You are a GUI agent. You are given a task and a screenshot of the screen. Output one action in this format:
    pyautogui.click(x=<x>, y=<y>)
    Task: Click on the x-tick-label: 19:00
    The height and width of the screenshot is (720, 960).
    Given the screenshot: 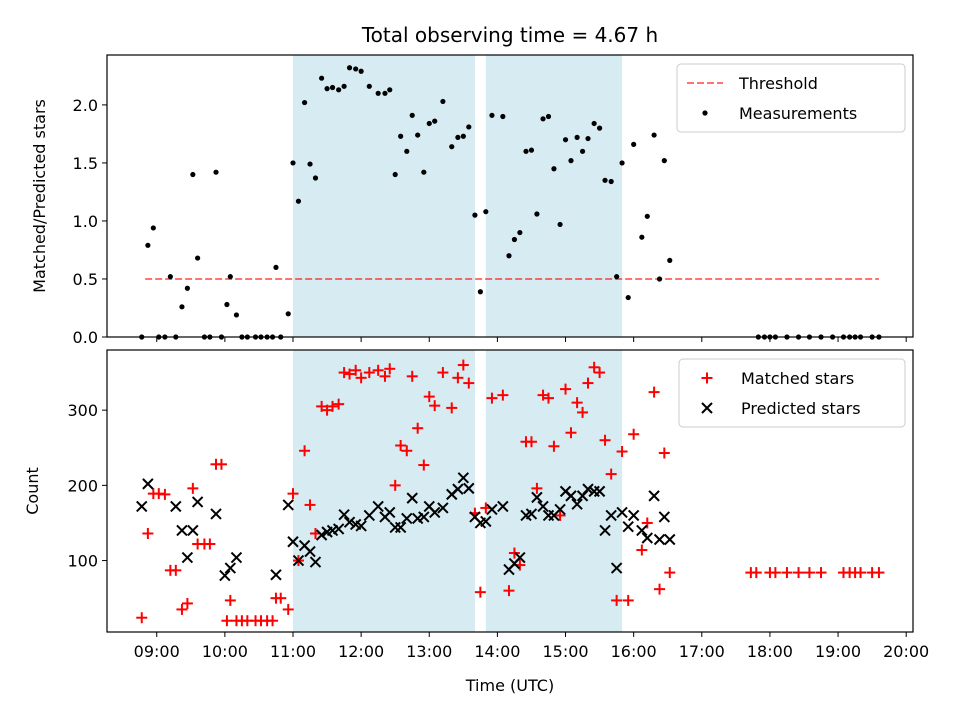 What is the action you would take?
    pyautogui.click(x=838, y=651)
    